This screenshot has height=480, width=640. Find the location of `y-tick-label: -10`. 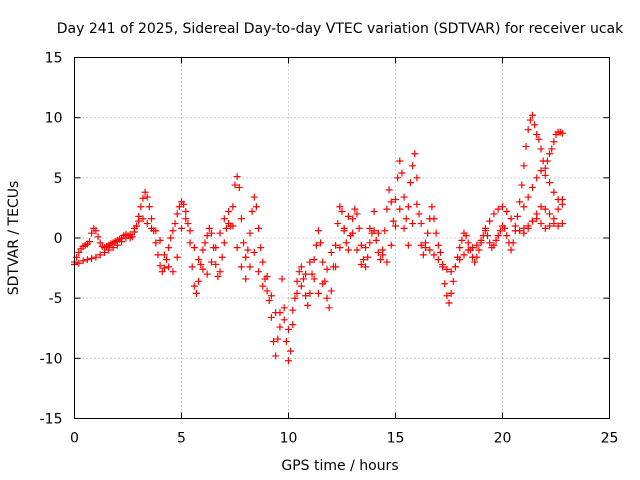

y-tick-label: -10 is located at coordinates (51, 359).